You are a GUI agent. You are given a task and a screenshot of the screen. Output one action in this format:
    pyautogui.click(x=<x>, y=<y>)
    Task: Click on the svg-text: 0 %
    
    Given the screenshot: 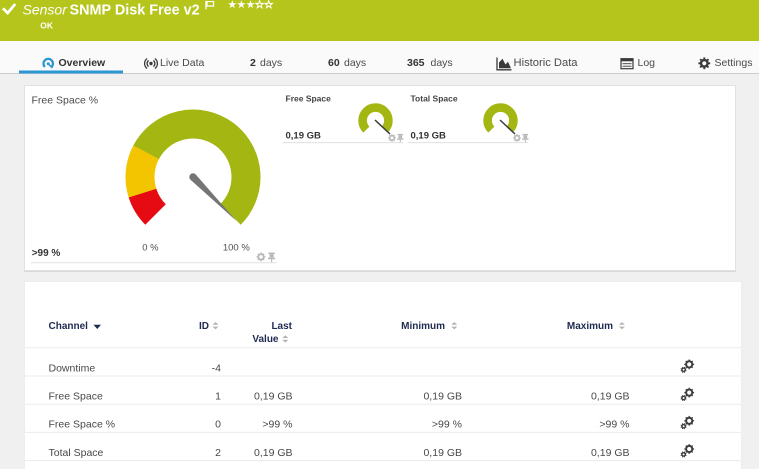 What is the action you would take?
    pyautogui.click(x=150, y=248)
    